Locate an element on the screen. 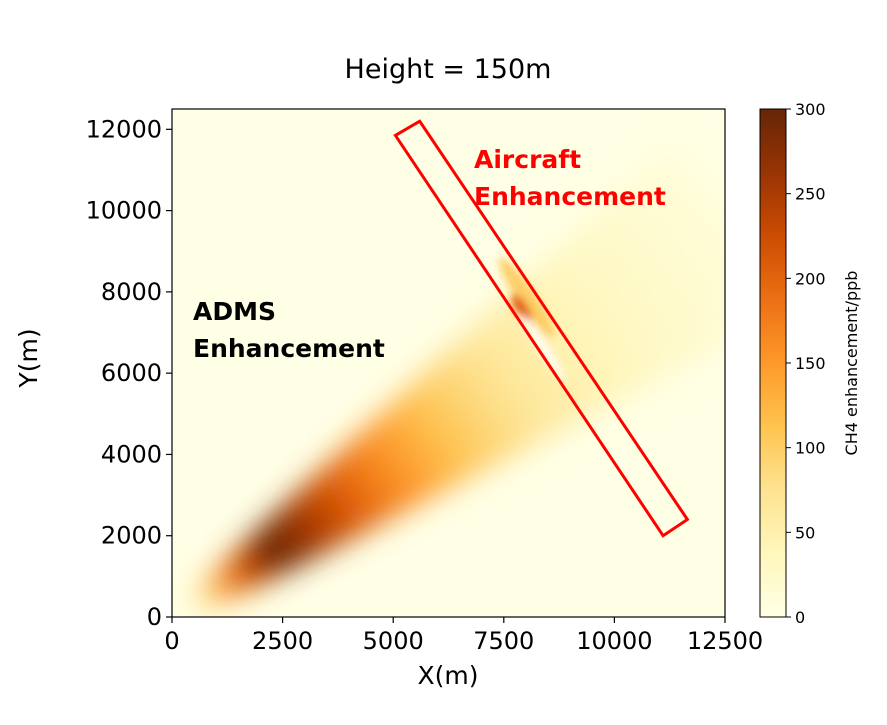 Image resolution: width=887 pixels, height=725 pixels. plume-segment is located at coordinates (692, 230).